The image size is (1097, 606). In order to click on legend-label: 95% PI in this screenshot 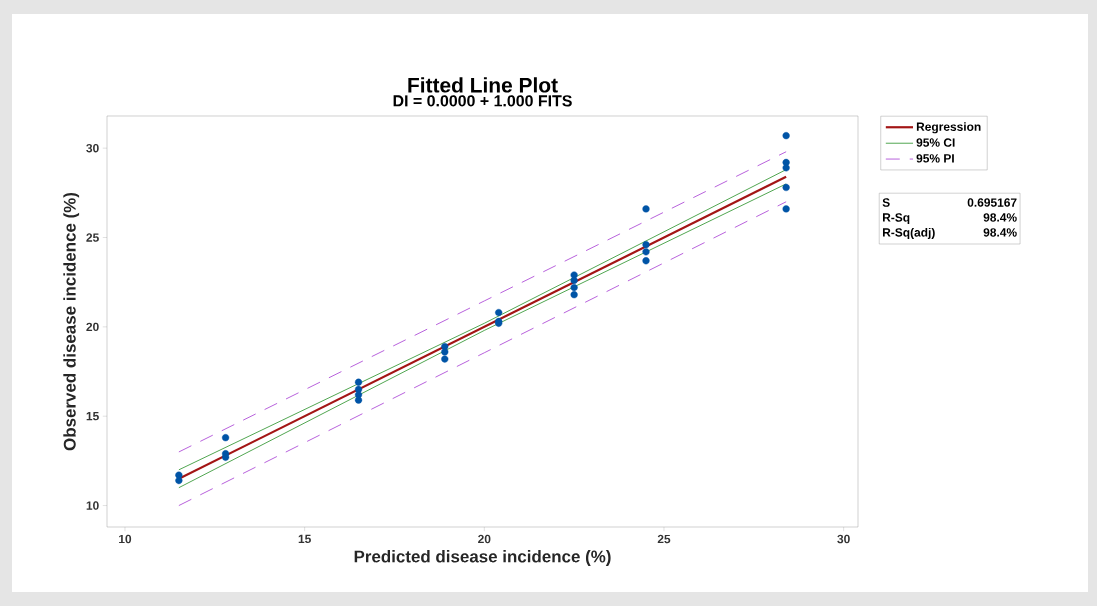, I will do `click(935, 158)`.